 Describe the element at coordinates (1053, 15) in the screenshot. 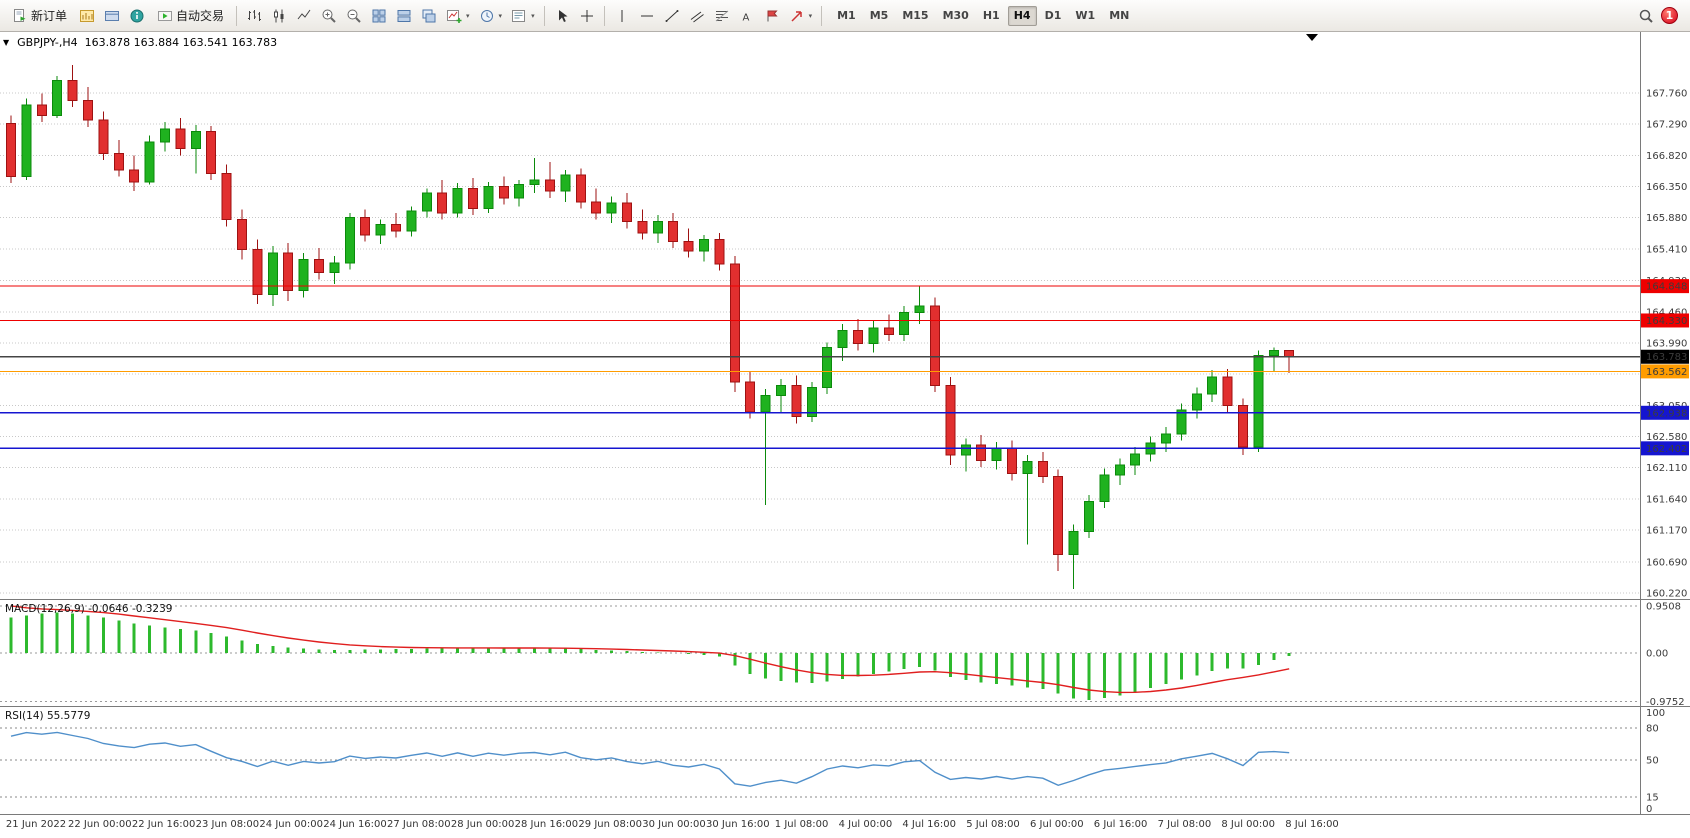

I see `timeframe-button-d1: D1` at that location.